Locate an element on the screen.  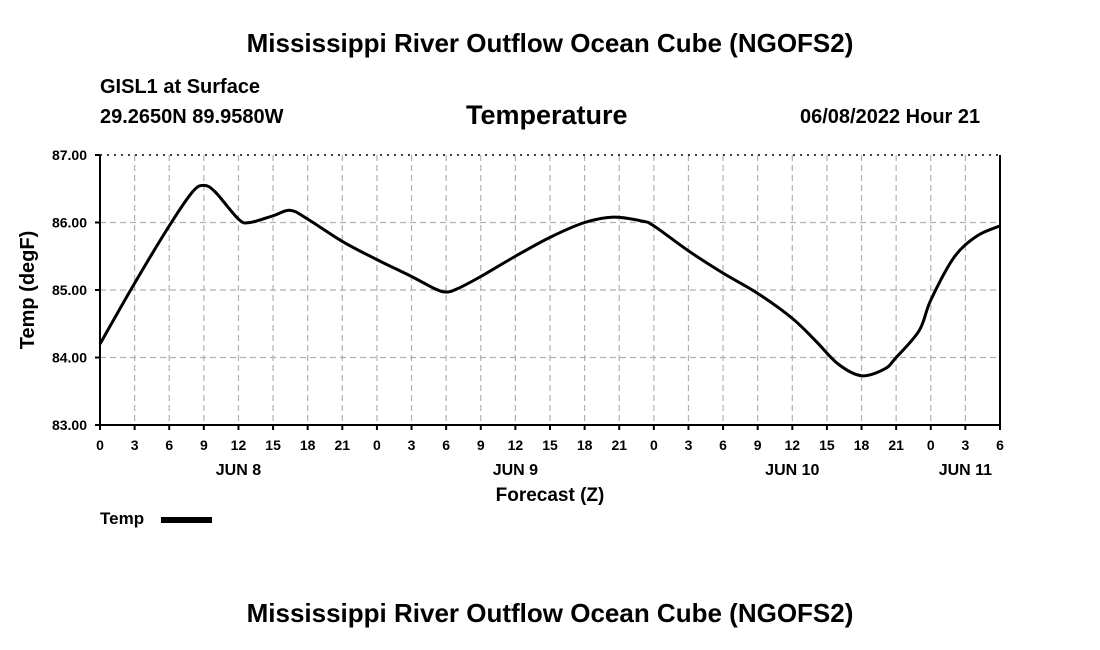
x-day-label: JUN 8 is located at coordinates (238, 470).